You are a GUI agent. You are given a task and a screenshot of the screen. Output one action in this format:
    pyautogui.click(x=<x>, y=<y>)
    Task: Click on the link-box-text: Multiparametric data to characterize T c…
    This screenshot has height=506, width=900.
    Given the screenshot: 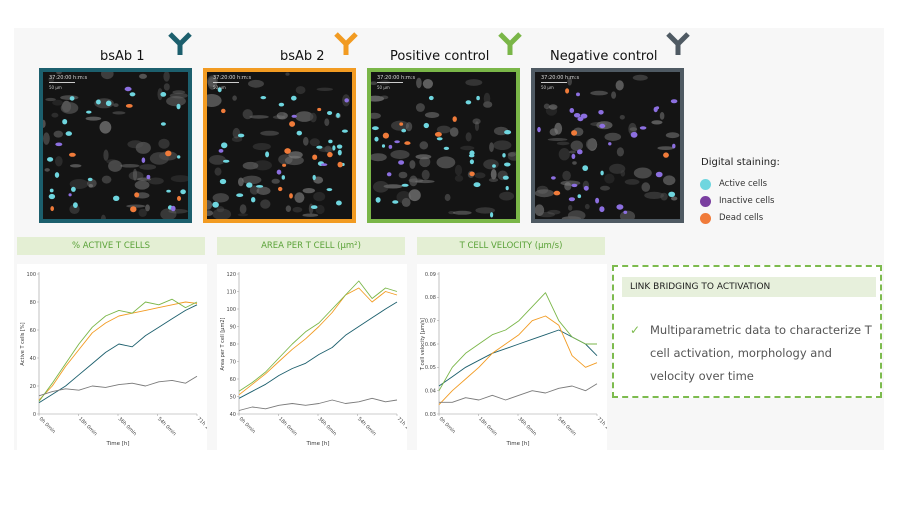 What is the action you would take?
    pyautogui.click(x=761, y=353)
    